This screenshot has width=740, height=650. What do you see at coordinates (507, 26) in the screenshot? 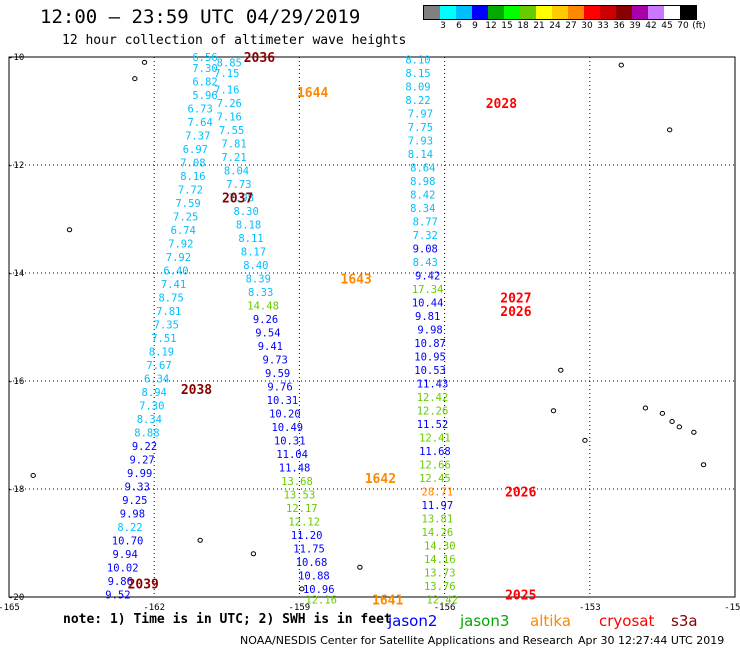
I see `color-scale-label: 15` at bounding box center [507, 26].